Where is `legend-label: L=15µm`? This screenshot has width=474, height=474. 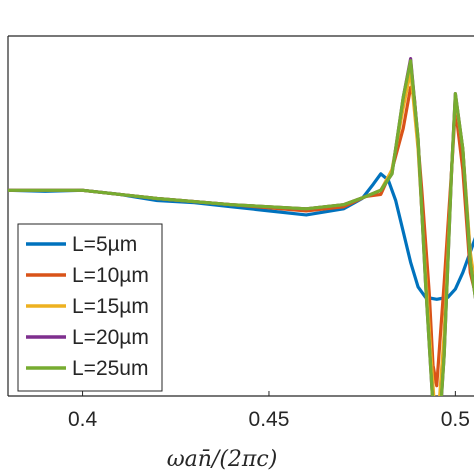
legend-label: L=15µm is located at coordinates (110, 306).